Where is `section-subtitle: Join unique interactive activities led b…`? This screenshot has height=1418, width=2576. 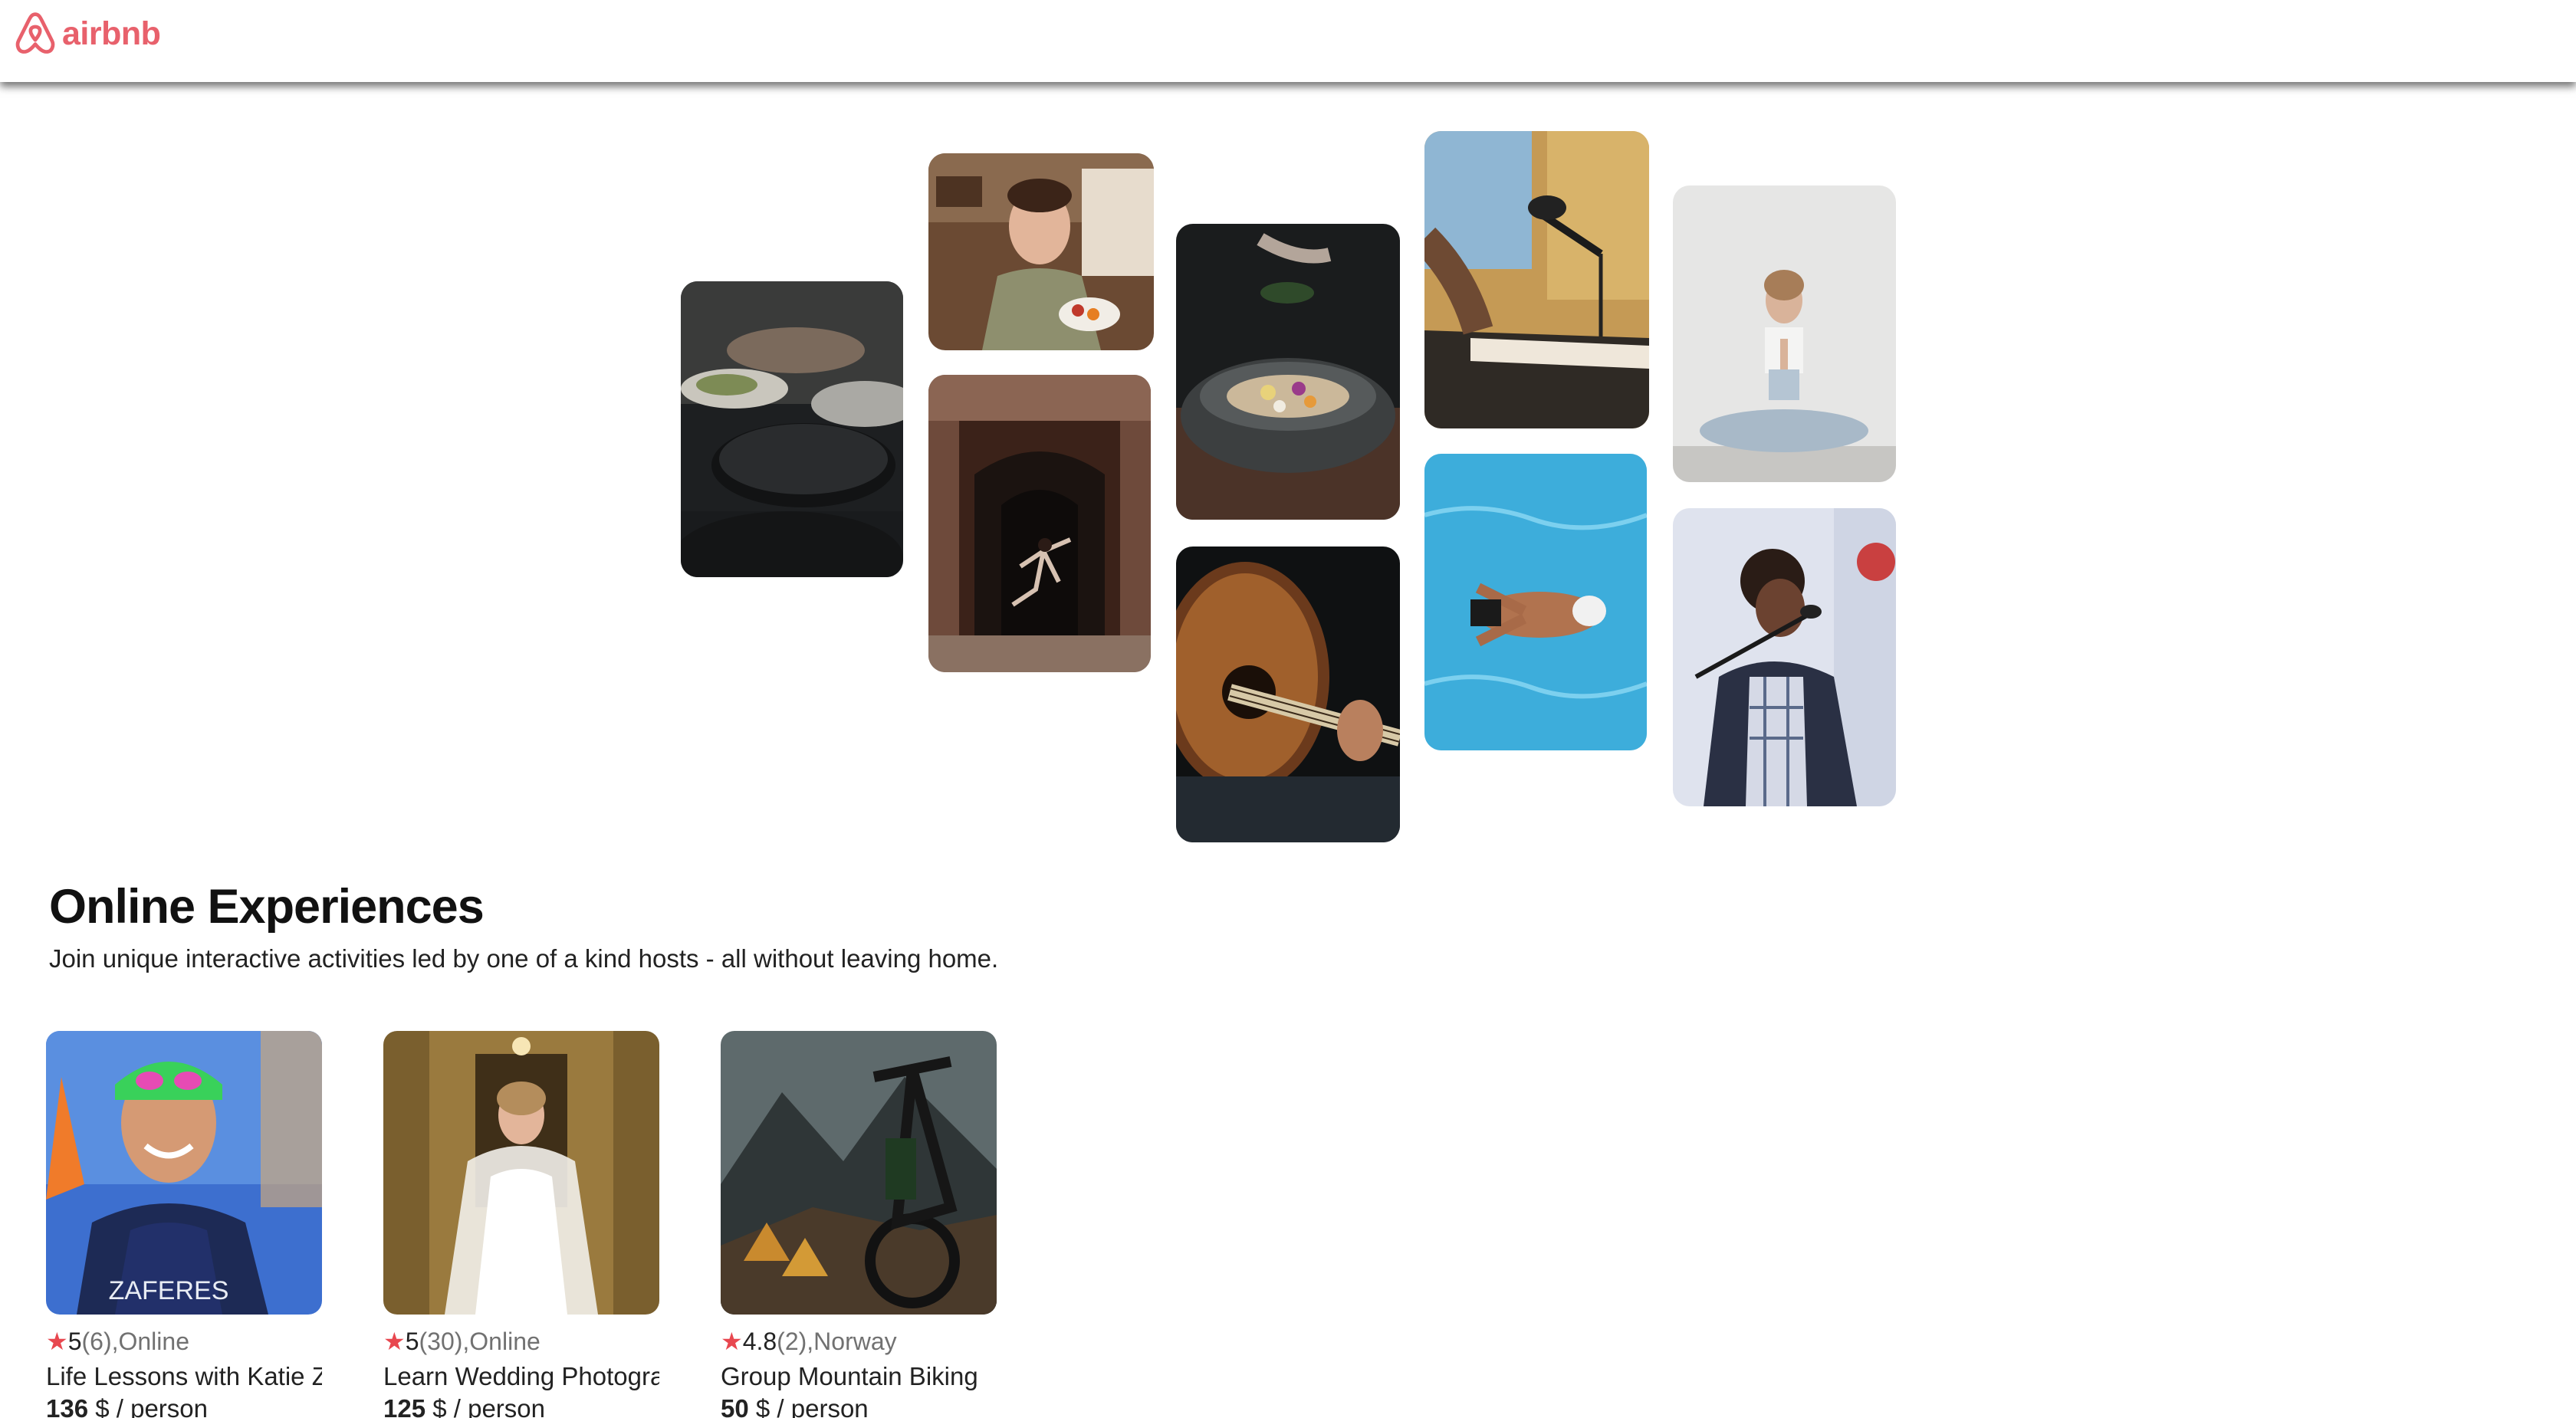
section-subtitle: Join unique interactive activities led b… is located at coordinates (524, 958).